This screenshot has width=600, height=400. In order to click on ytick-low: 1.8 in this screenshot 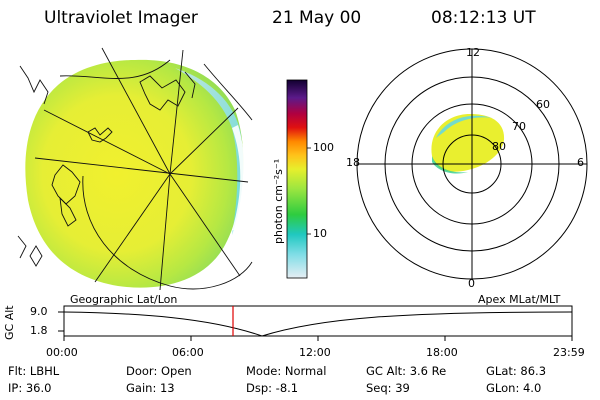, I will do `click(39, 330)`.